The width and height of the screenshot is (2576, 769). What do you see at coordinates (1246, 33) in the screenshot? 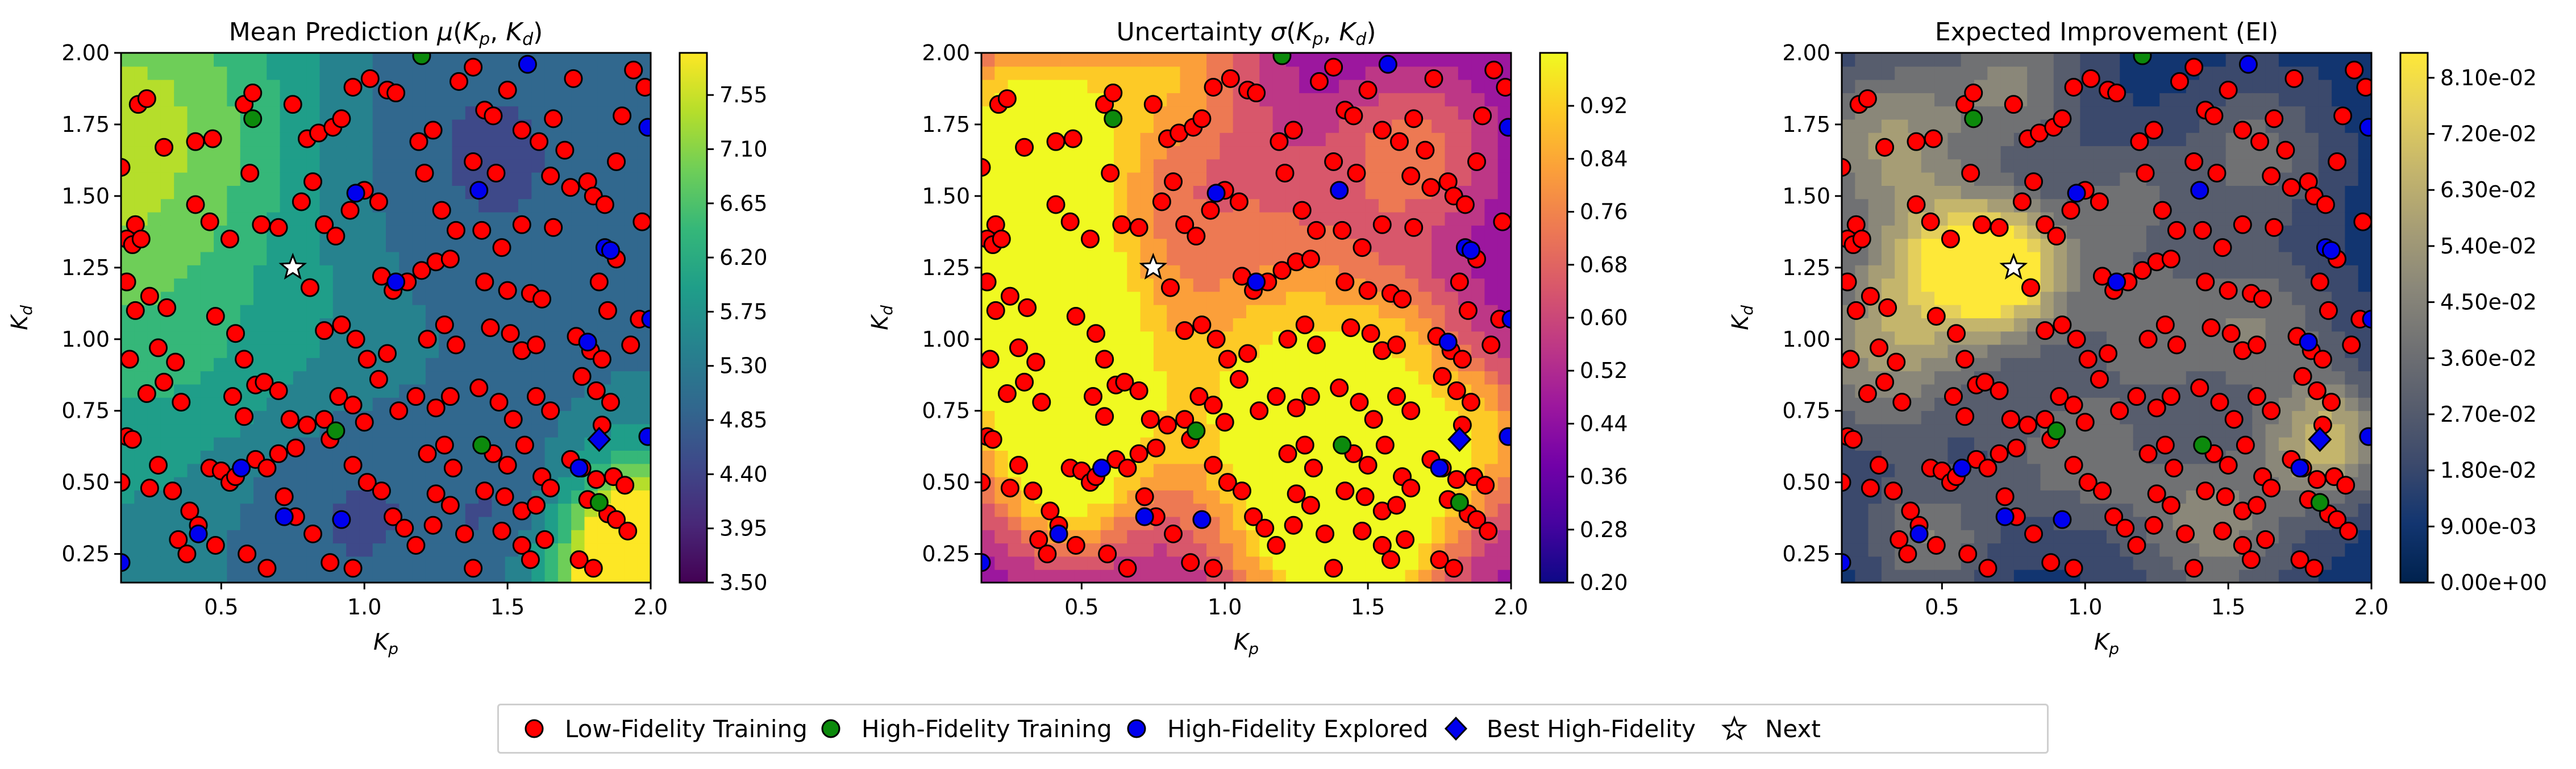
I see `chart-title: Uncertainty σ(Kp, Kd)` at bounding box center [1246, 33].